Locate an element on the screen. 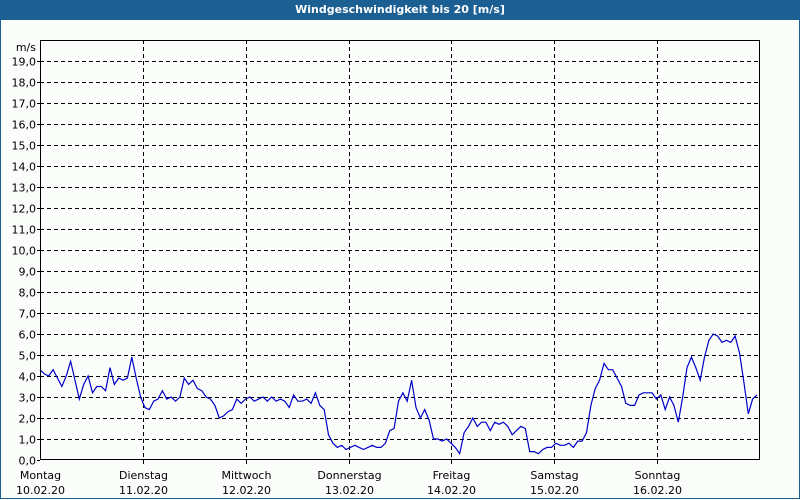 The height and width of the screenshot is (500, 800). x-day-label: Freitag is located at coordinates (452, 475).